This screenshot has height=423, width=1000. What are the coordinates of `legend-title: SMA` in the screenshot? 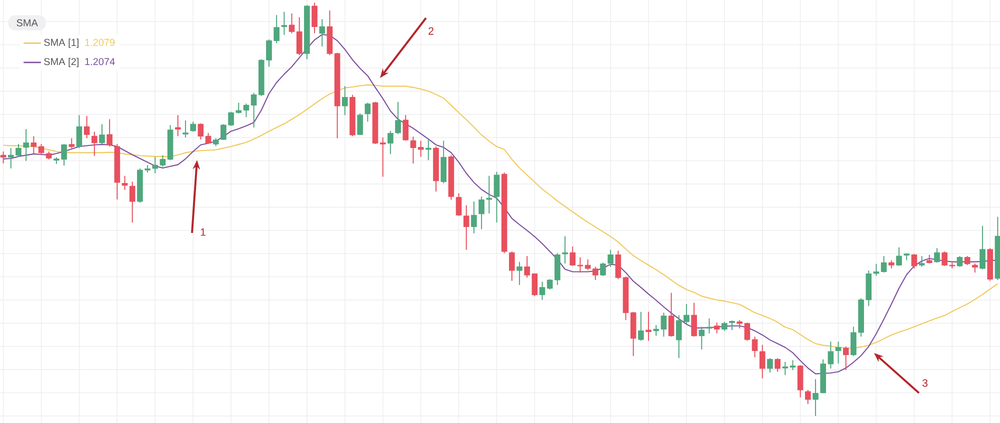 It's located at (27, 22).